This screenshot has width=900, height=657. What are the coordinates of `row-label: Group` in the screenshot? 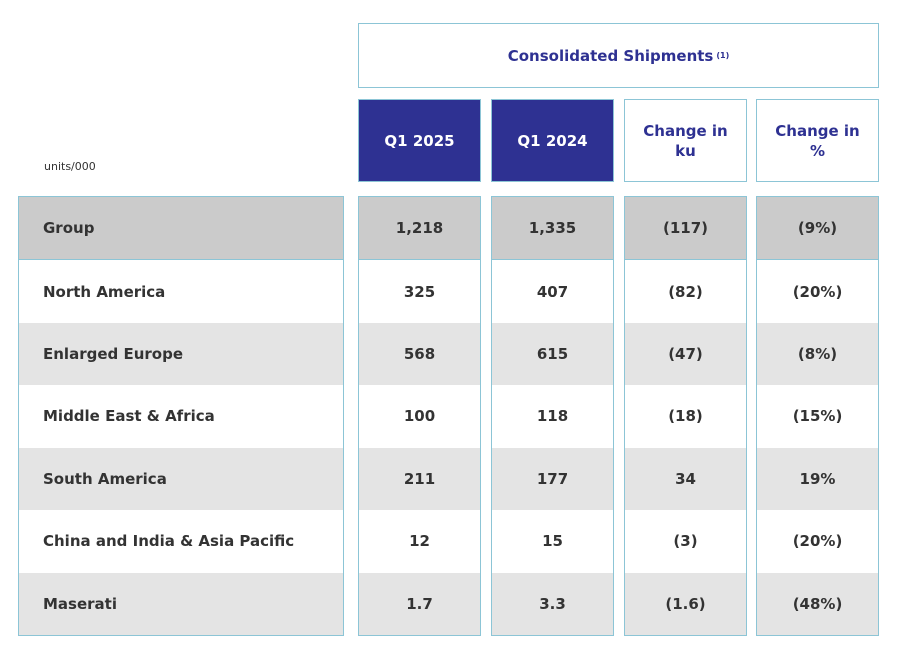 It's located at (181, 229).